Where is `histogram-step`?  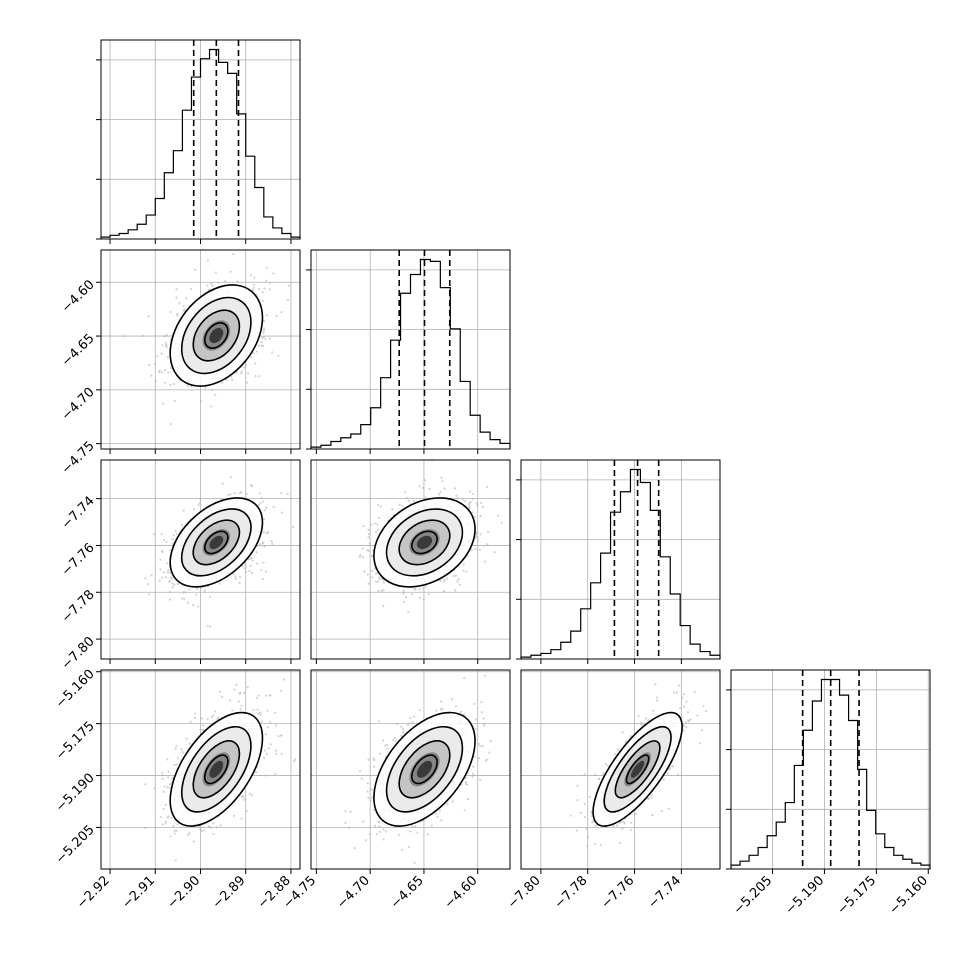 histogram-step is located at coordinates (620, 563).